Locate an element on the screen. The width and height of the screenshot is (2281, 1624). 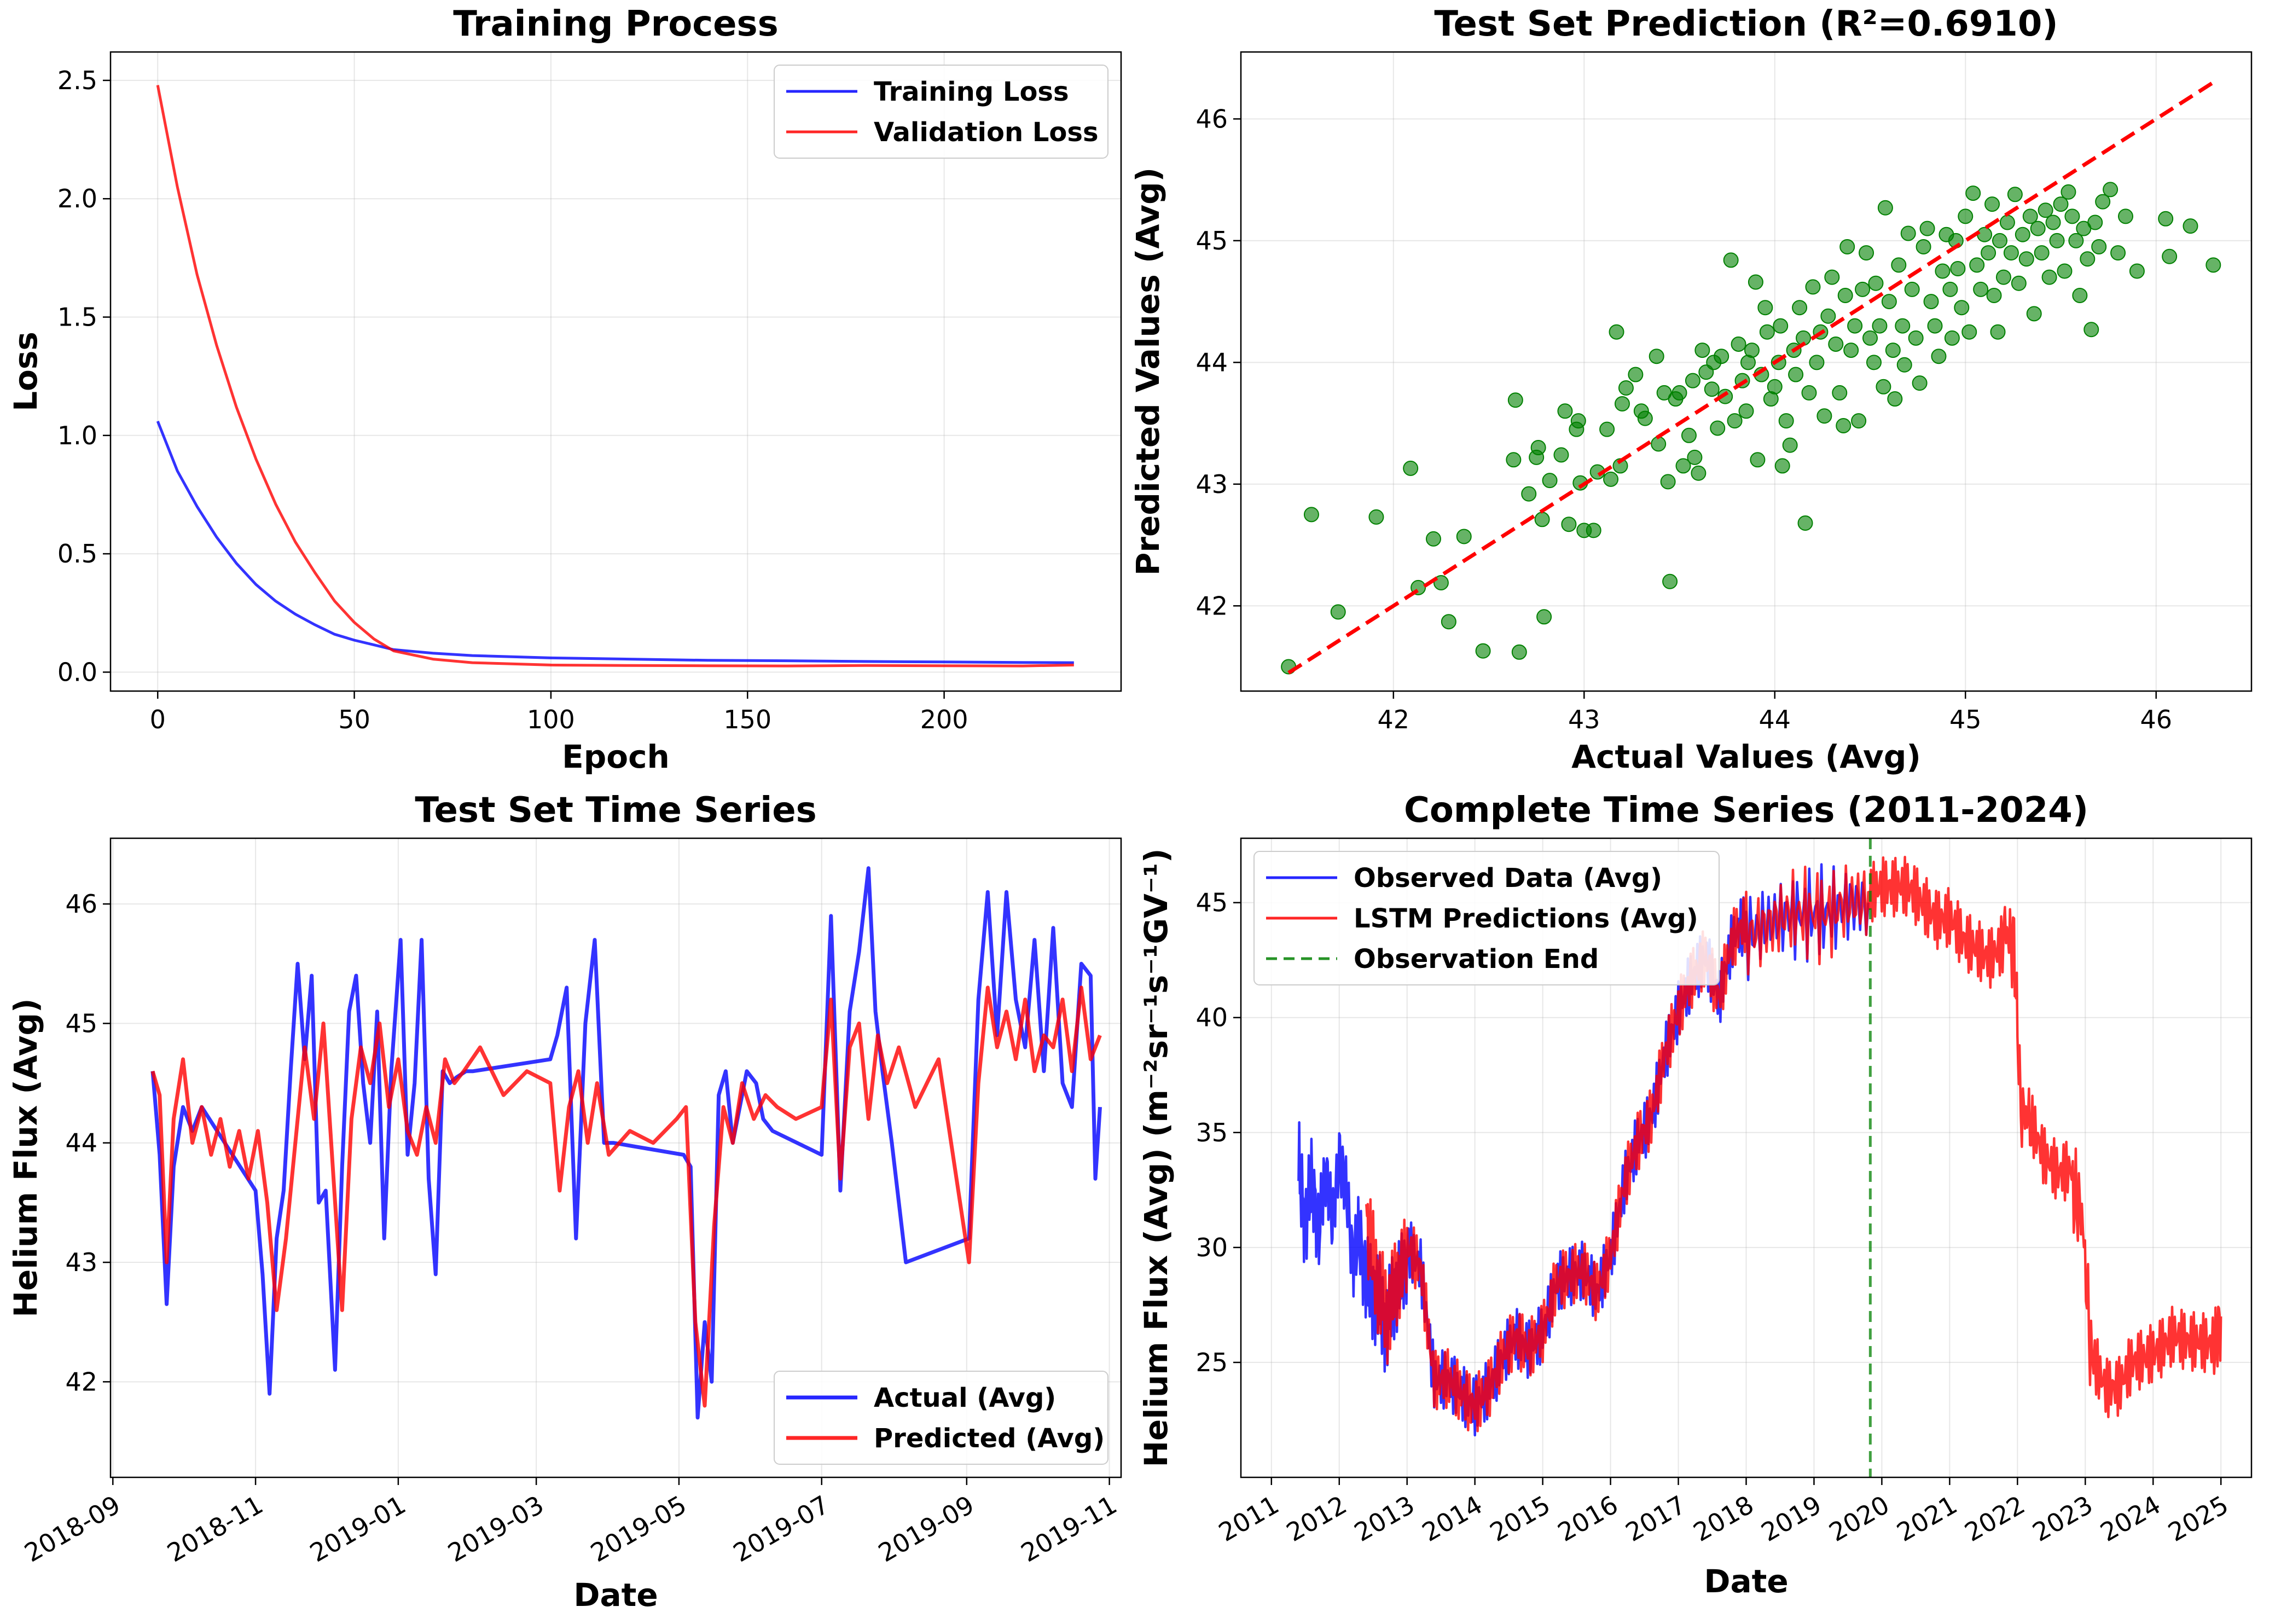
y-tick-label: 43 is located at coordinates (1211, 484).